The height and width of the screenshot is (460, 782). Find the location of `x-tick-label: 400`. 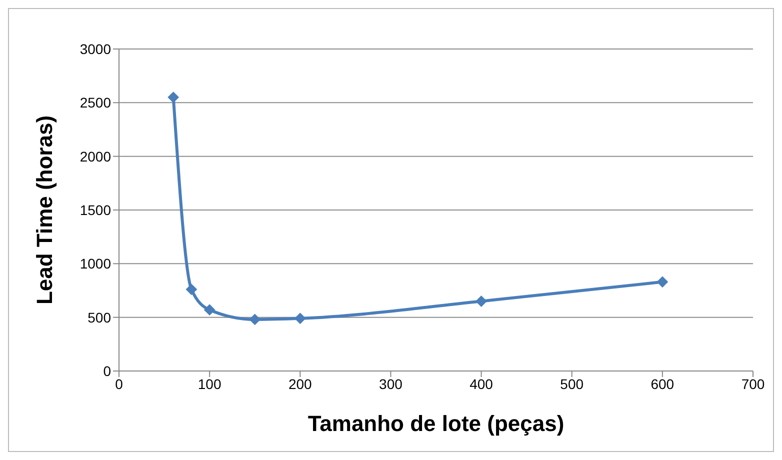

x-tick-label: 400 is located at coordinates (482, 384).